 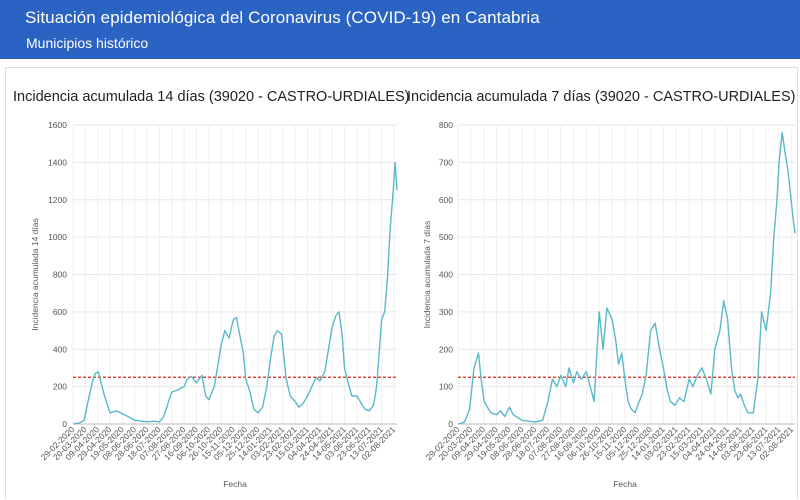 I want to click on y-tick-label: 1000, so click(x=57, y=237).